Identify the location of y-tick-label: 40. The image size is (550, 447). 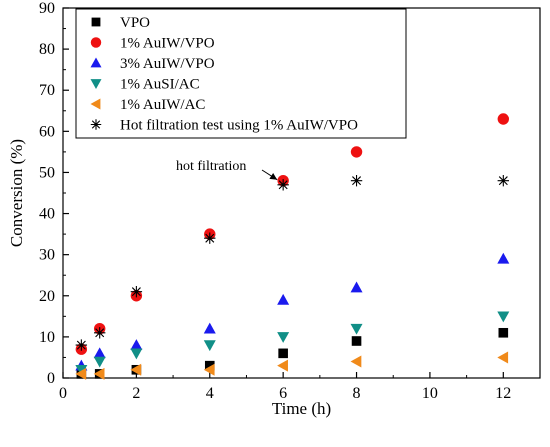
(47, 214).